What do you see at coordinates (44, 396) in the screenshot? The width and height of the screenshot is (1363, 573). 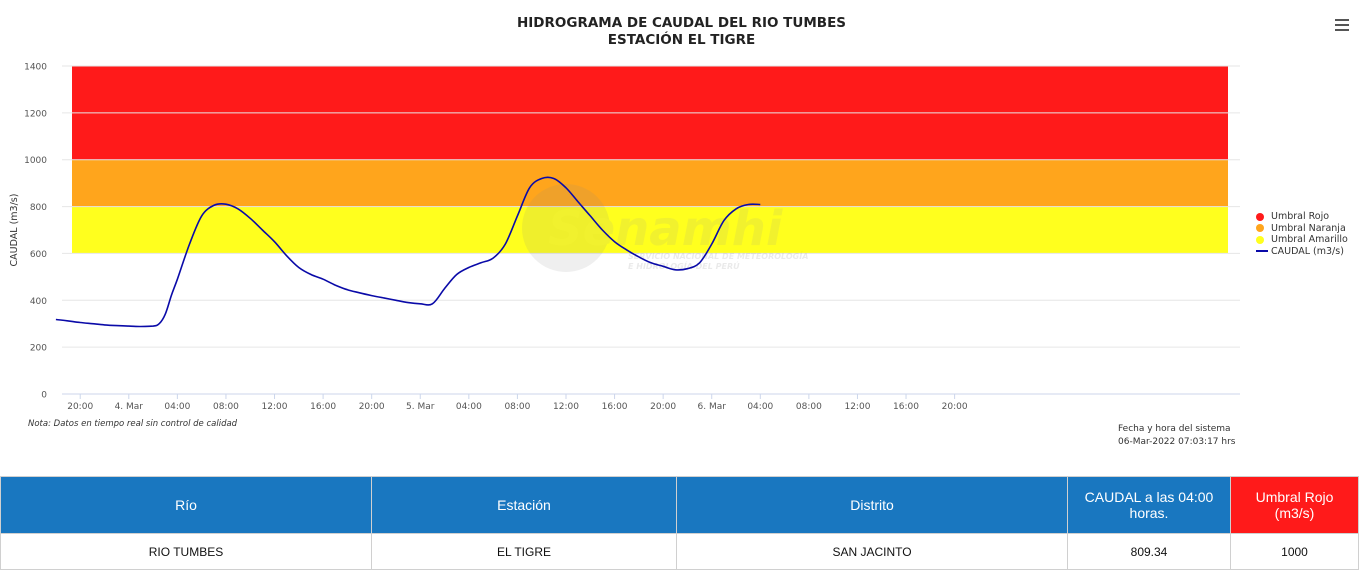 I see `y-tick-label: 0` at bounding box center [44, 396].